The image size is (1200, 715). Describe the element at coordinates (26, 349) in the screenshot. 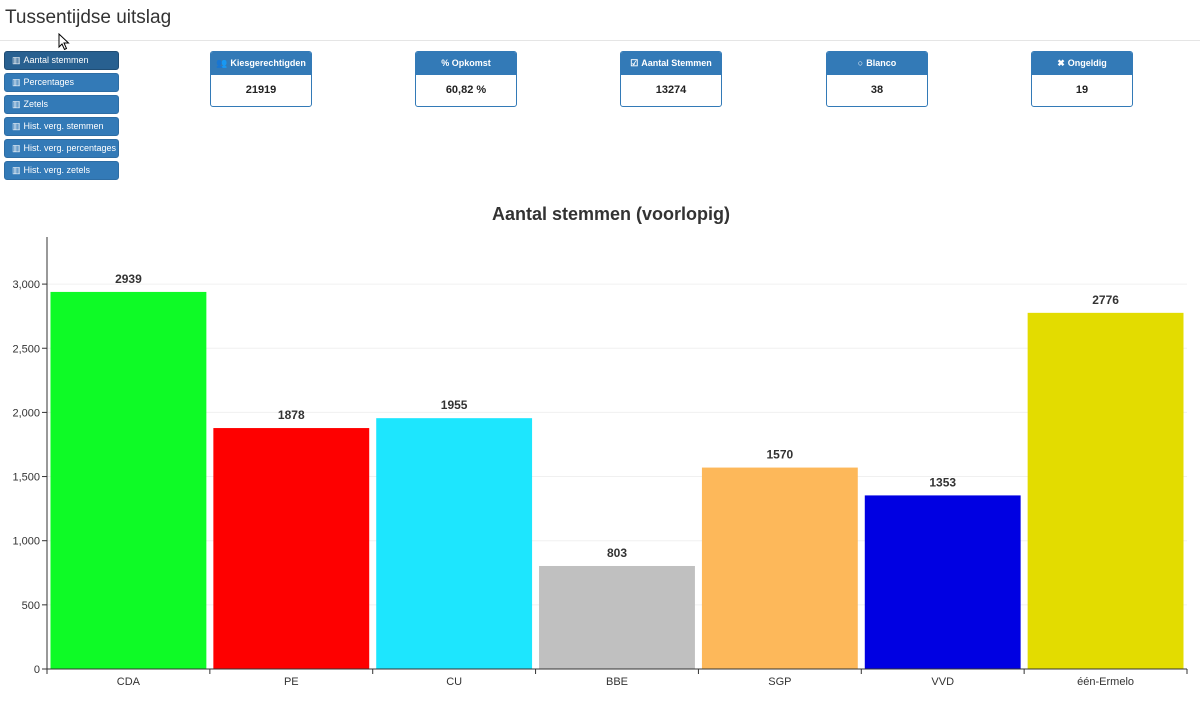

I see `y-tick-label: 2,500` at that location.